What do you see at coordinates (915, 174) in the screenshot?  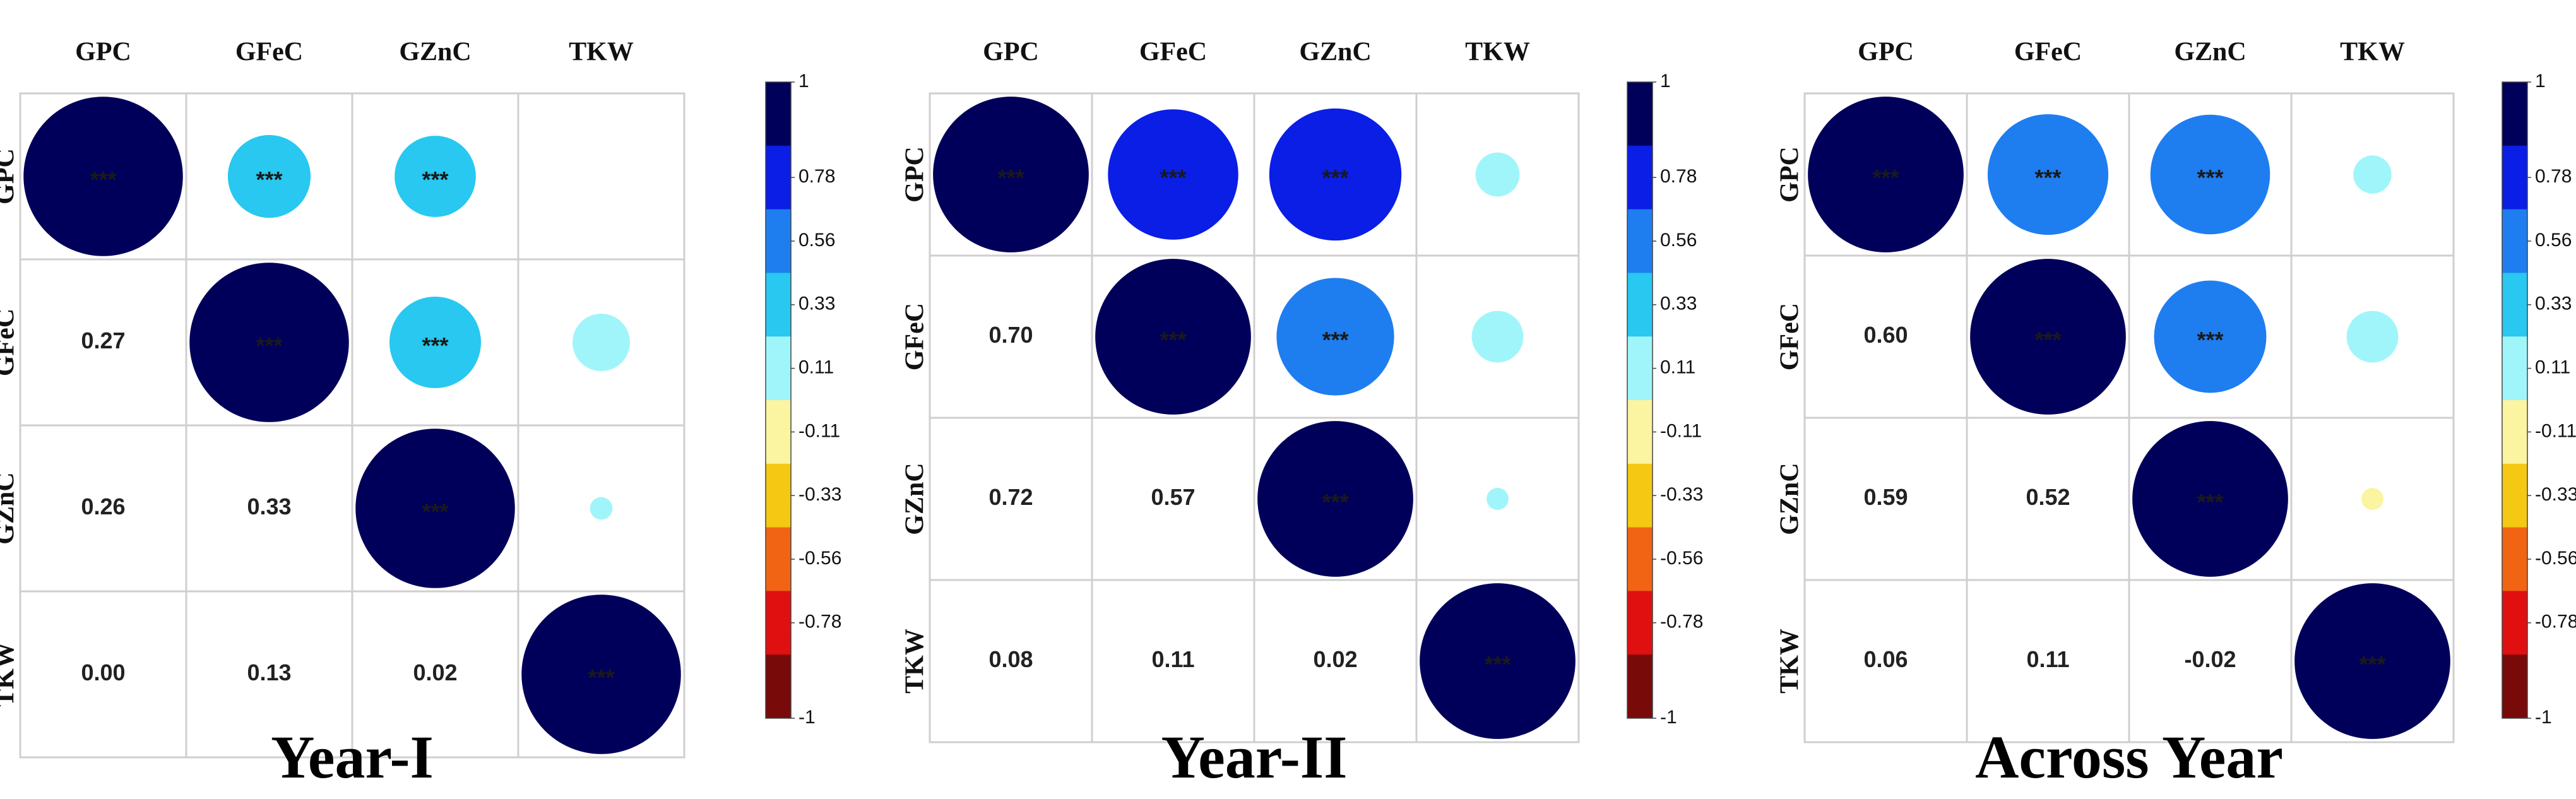 I see `row-label-gpc: GPC` at bounding box center [915, 174].